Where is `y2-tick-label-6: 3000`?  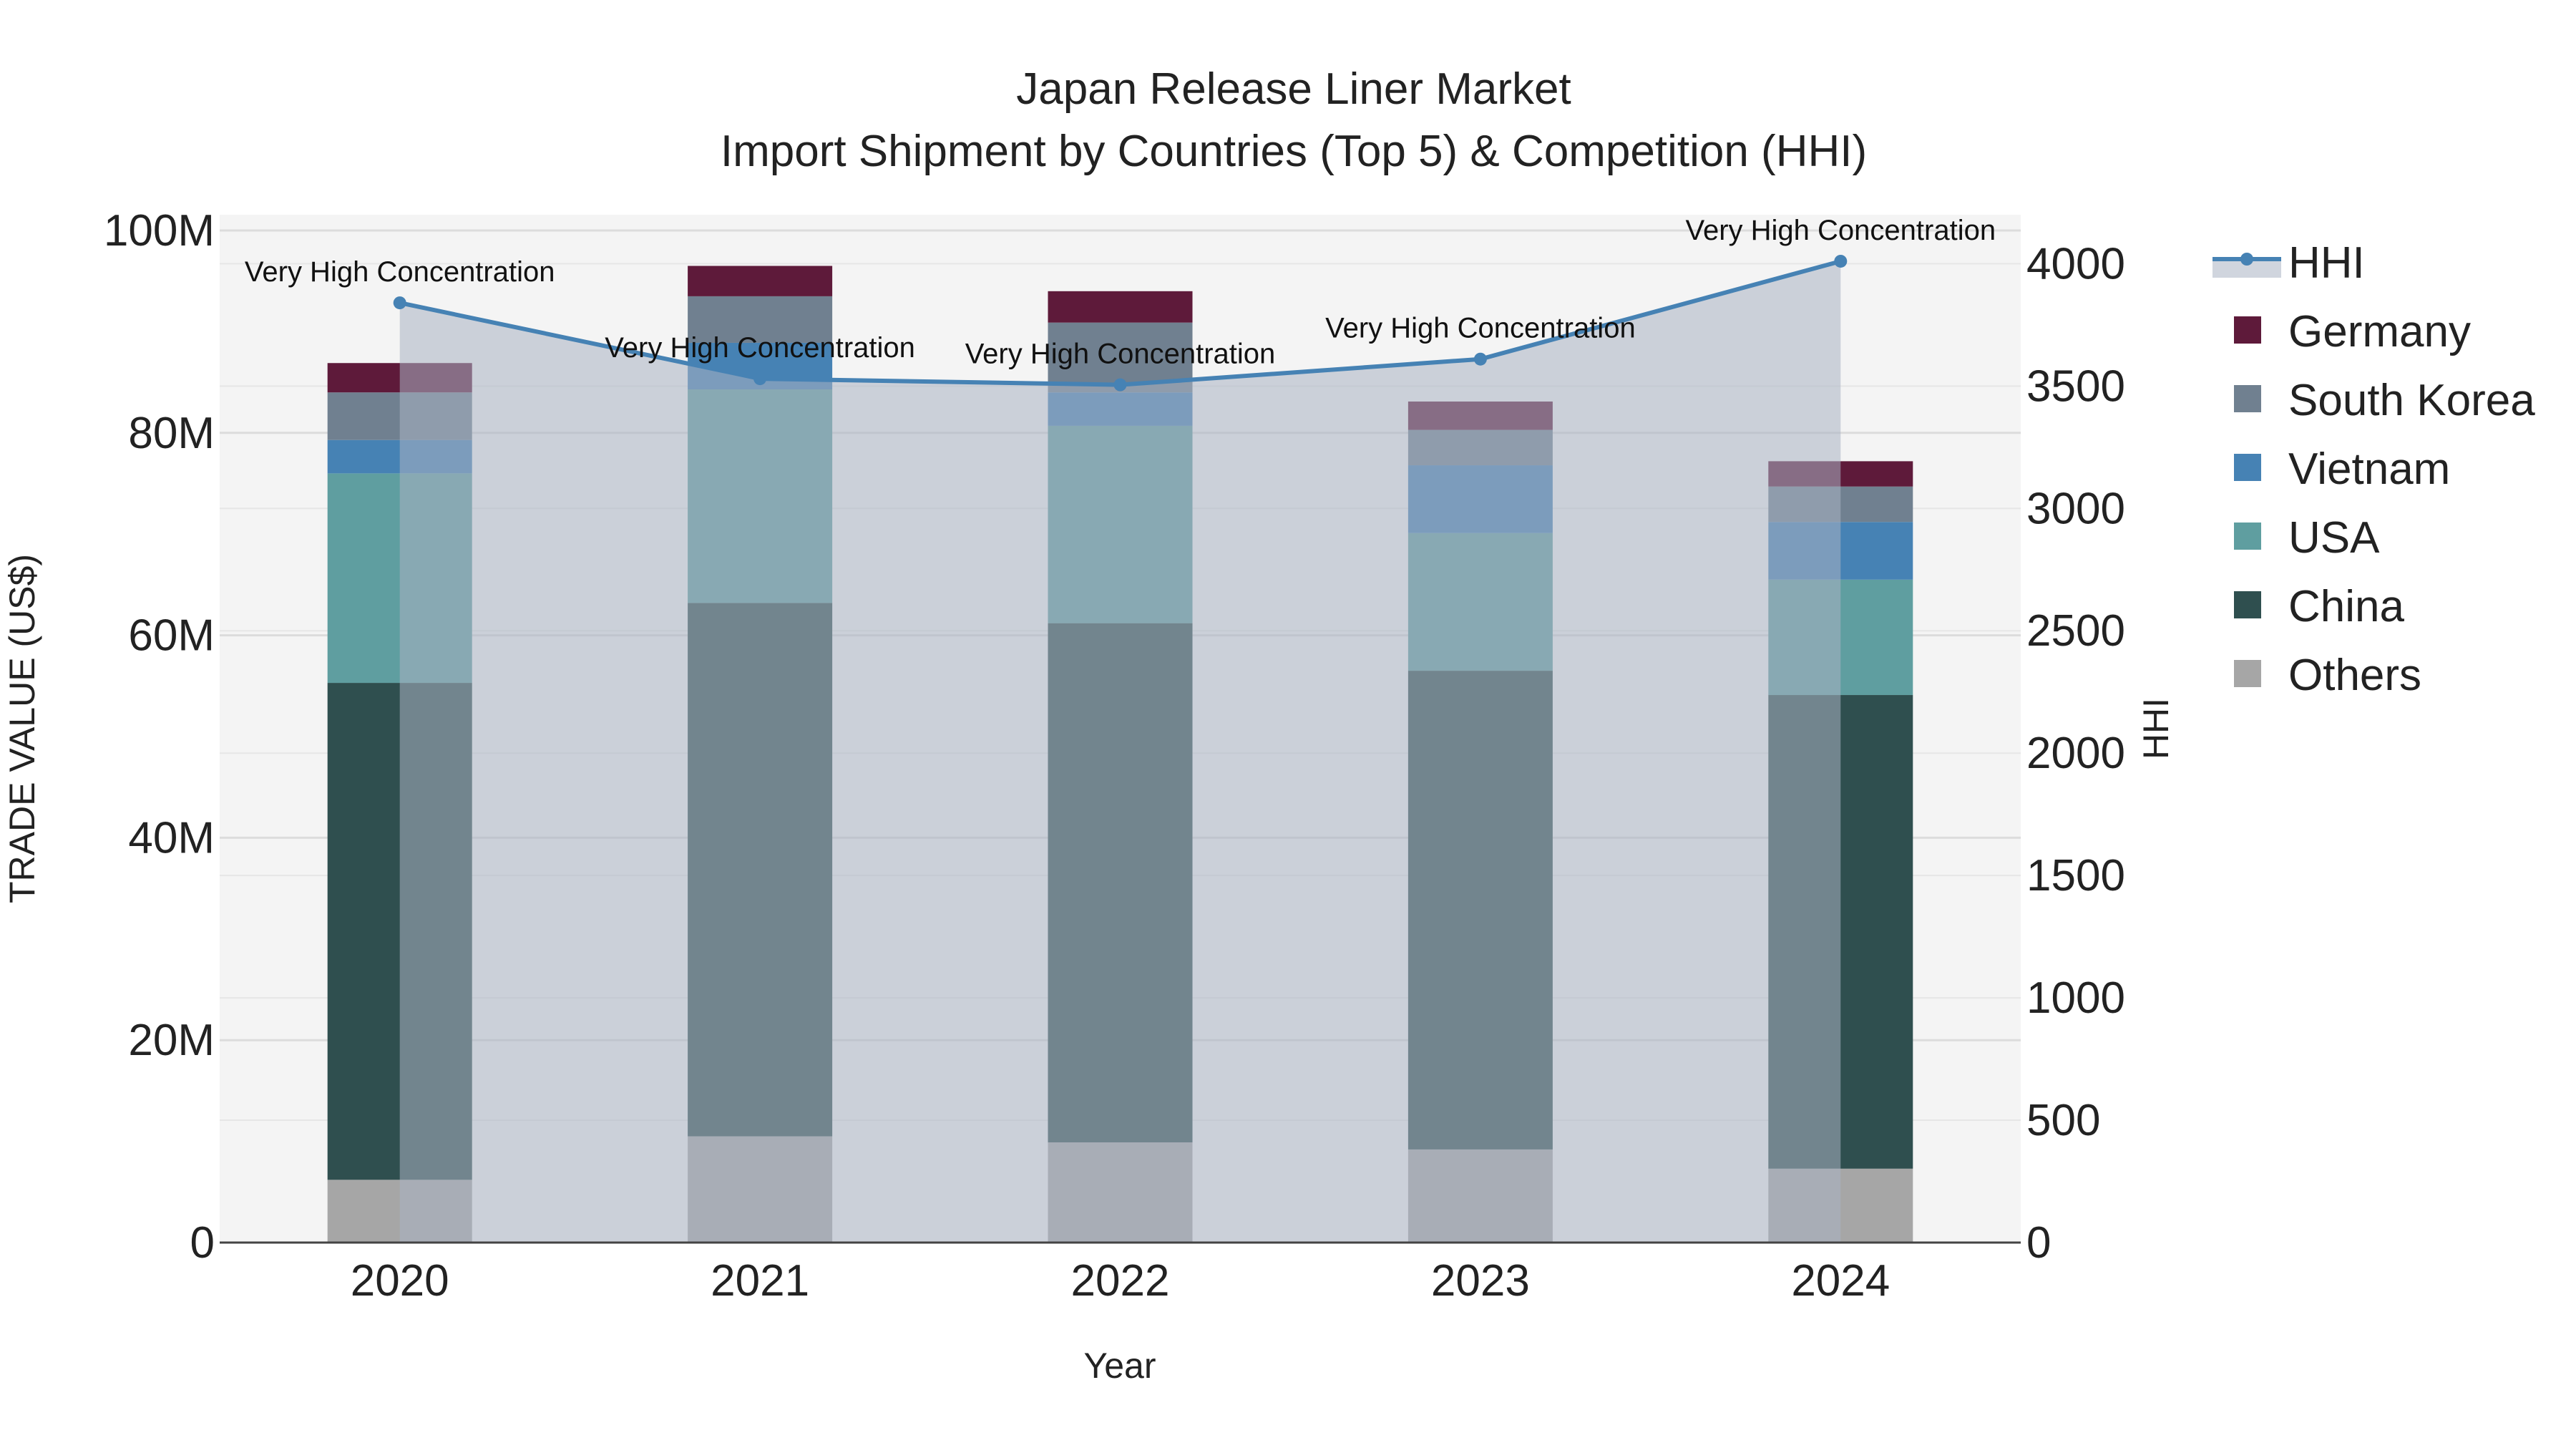
y2-tick-label-6: 3000 is located at coordinates (2075, 509).